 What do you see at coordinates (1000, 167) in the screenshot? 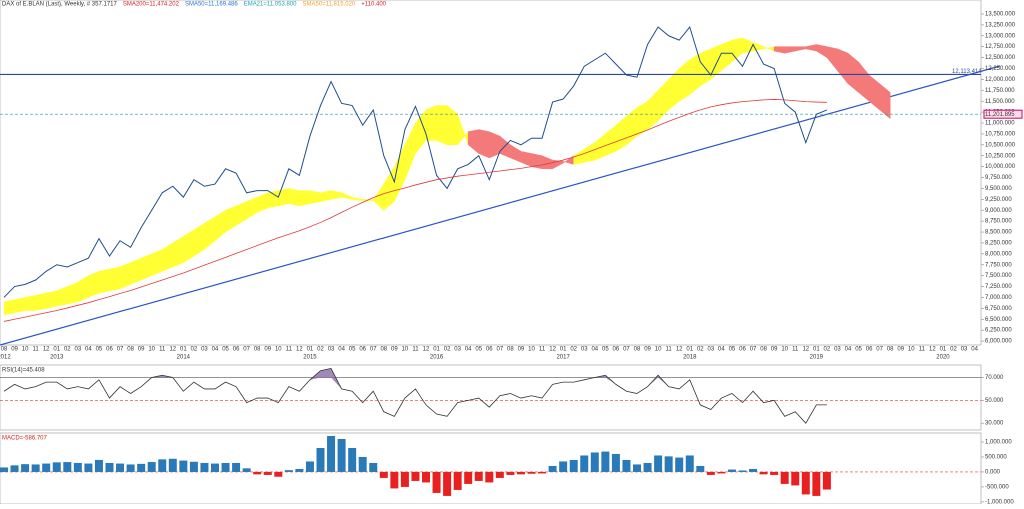
I see `y-tick-label: 10,000.000` at bounding box center [1000, 167].